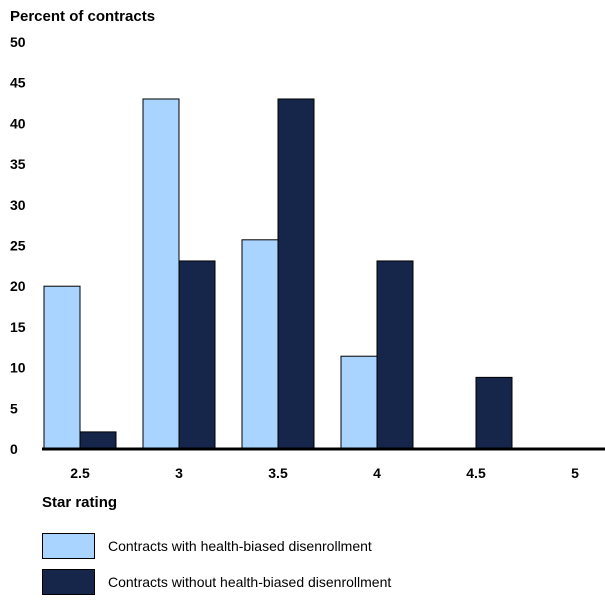 Image resolution: width=605 pixels, height=604 pixels. I want to click on y-axis-ticks: 0 5 10 15 20 25 30 35 40 45 50, so click(18, 245).